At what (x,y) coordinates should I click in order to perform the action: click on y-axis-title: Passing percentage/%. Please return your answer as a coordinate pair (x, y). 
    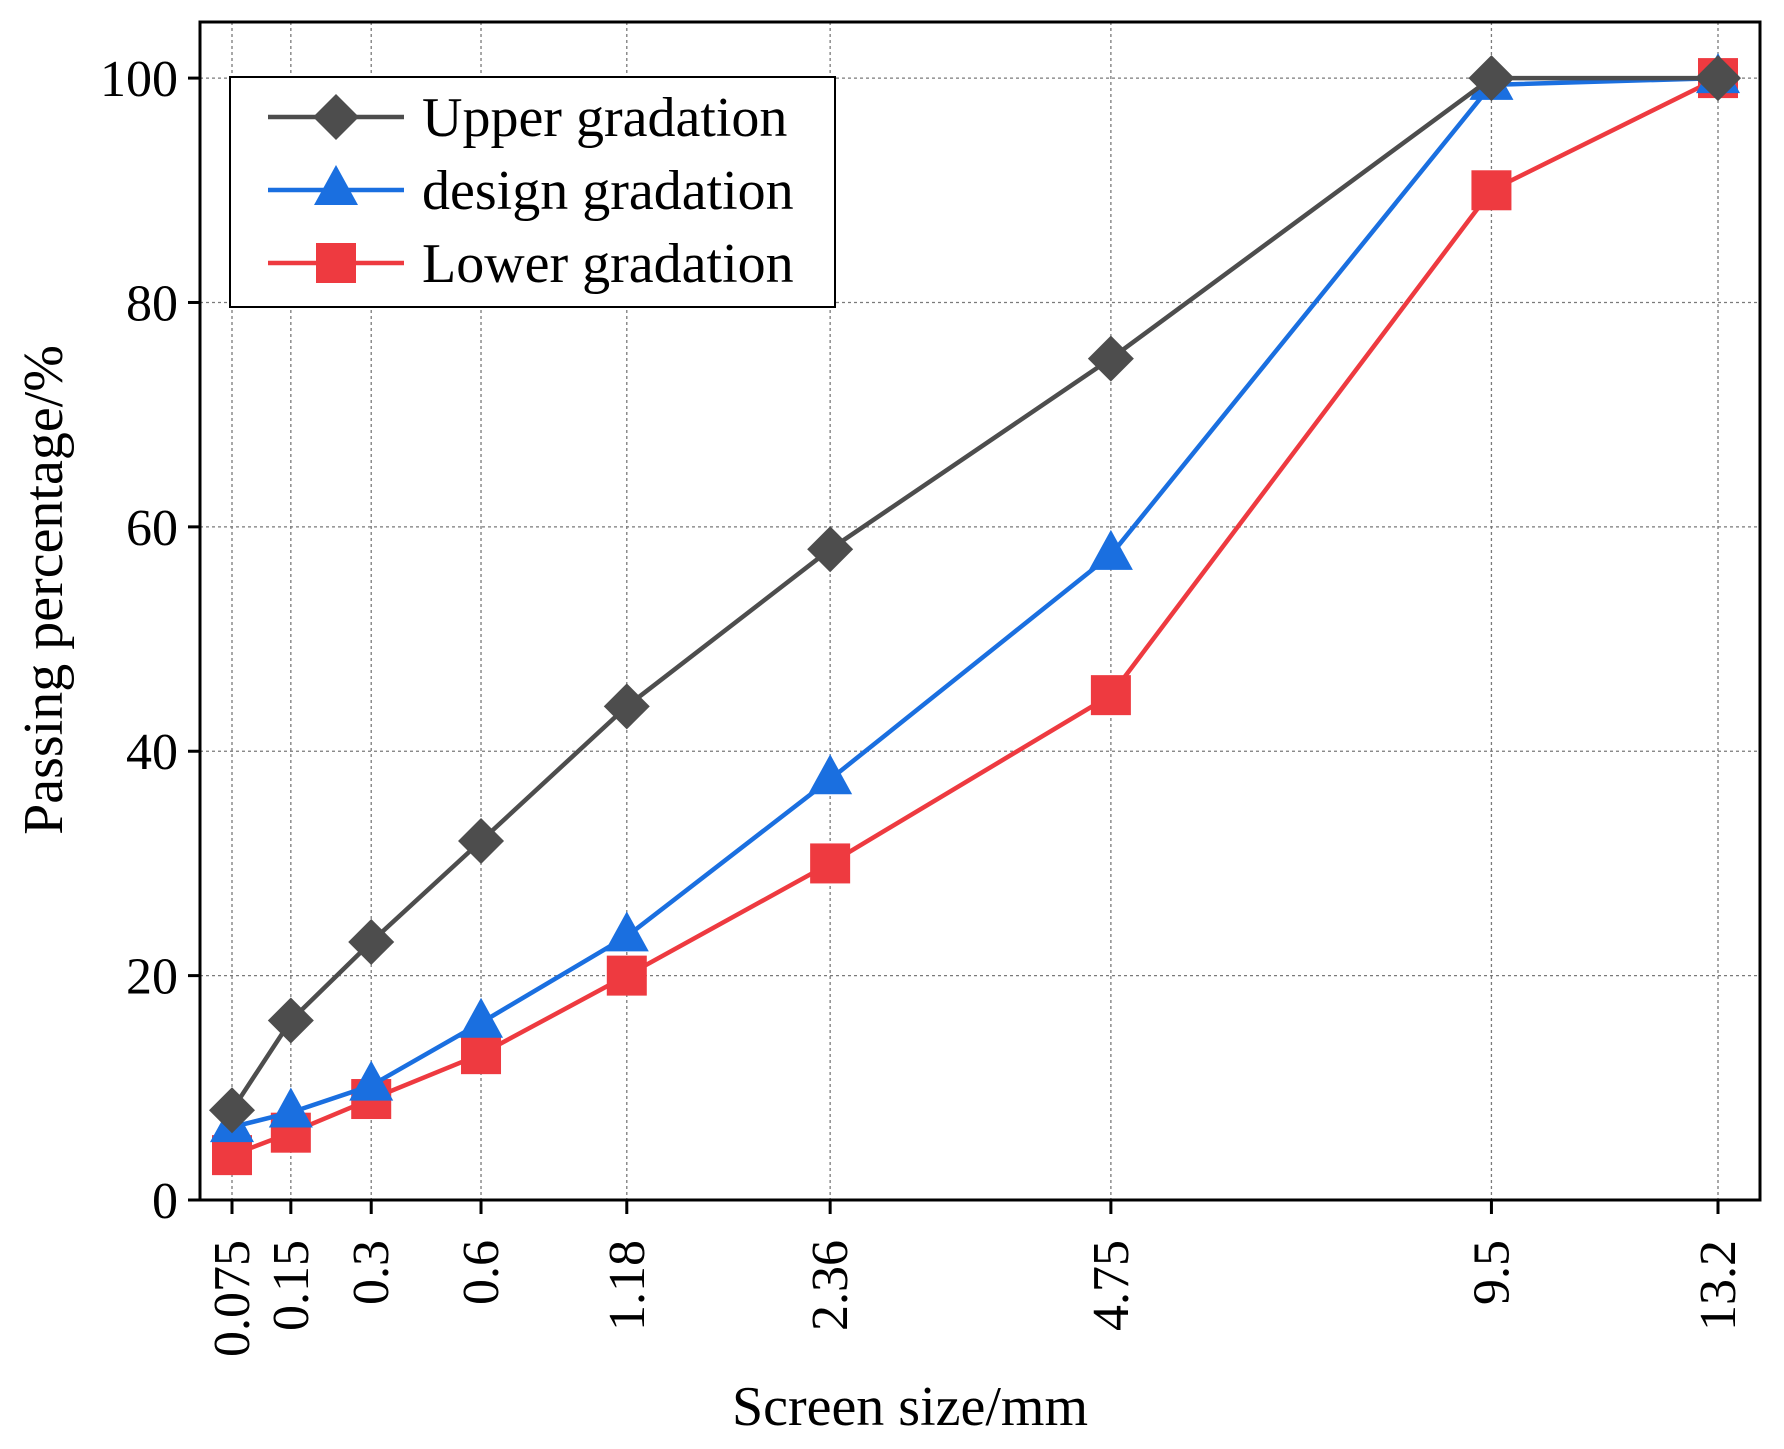
    Looking at the image, I should click on (44, 590).